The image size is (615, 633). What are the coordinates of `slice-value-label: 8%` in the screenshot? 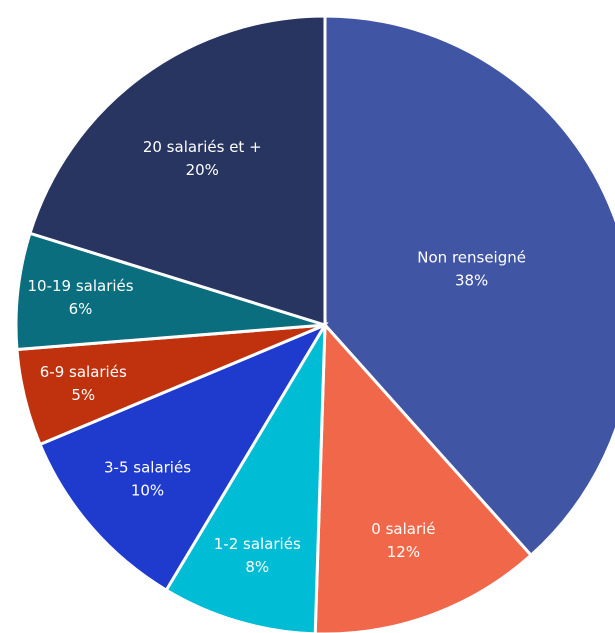 It's located at (257, 567).